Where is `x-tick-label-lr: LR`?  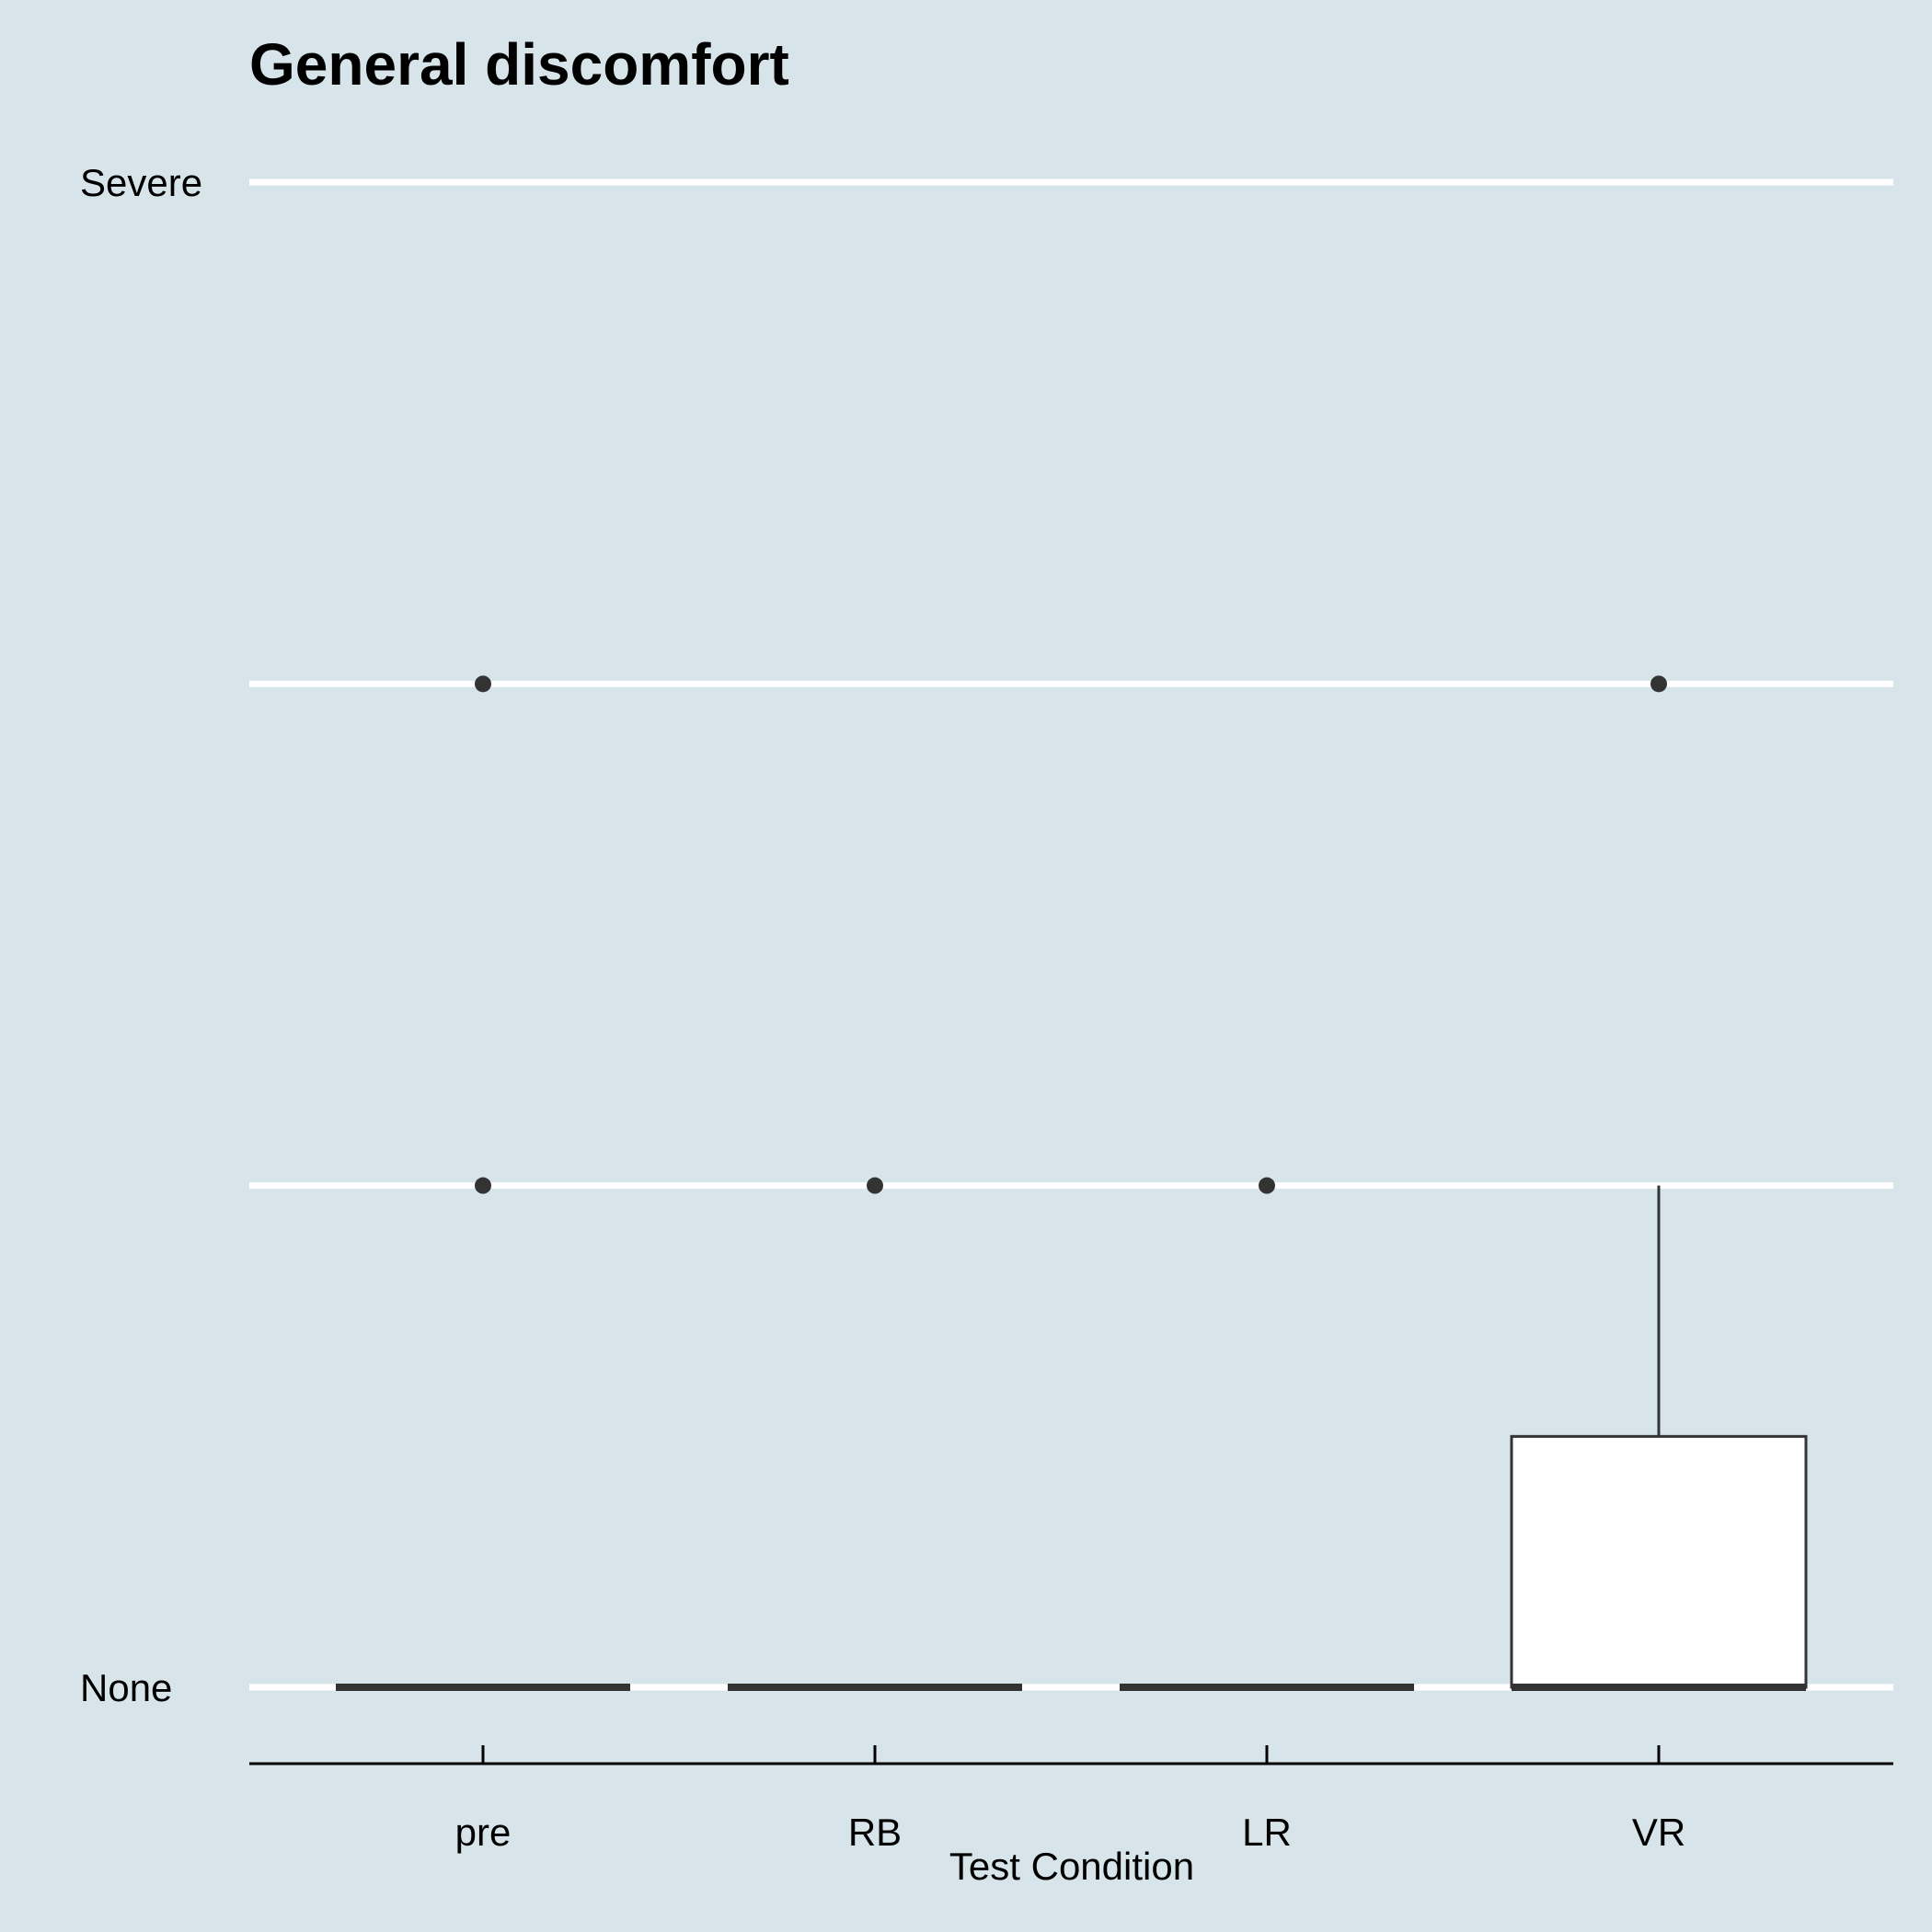
x-tick-label-lr: LR is located at coordinates (1267, 1832).